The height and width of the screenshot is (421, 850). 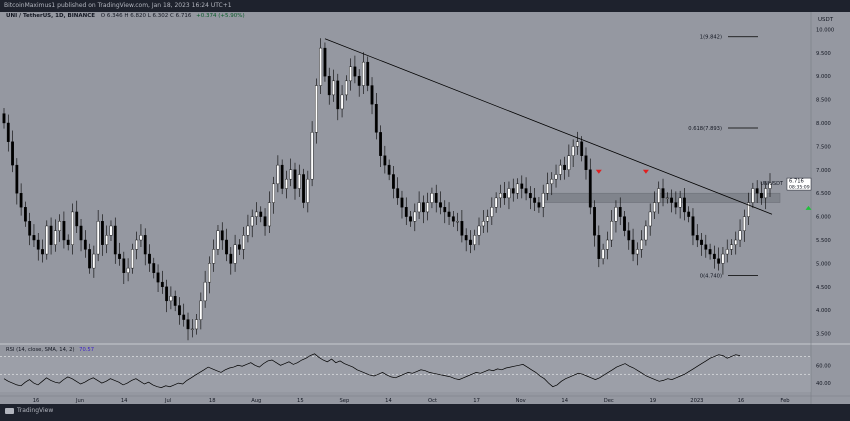 I want to click on ohlc-values: O 6.346 H 6.820 L 6.302 C 6.716, so click(x=146, y=16).